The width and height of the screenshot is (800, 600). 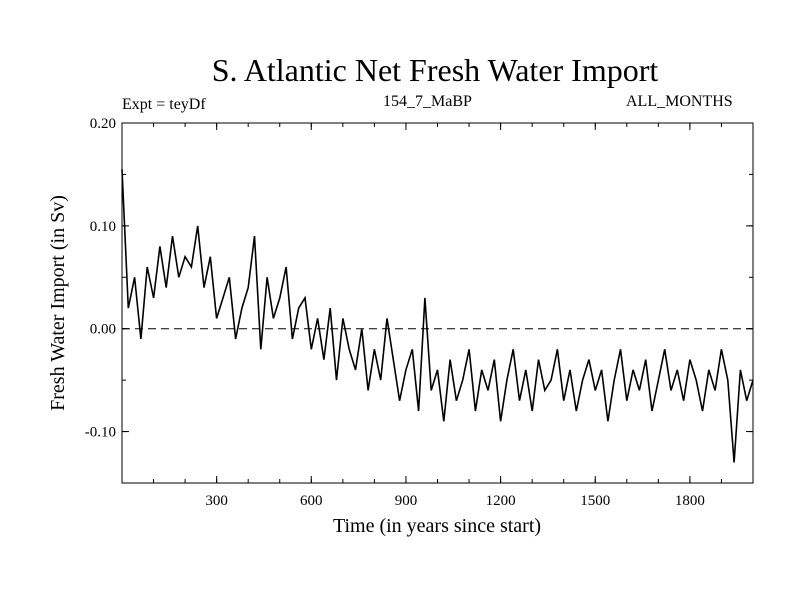 I want to click on run-label: 154_7_MaBP, so click(x=427, y=101).